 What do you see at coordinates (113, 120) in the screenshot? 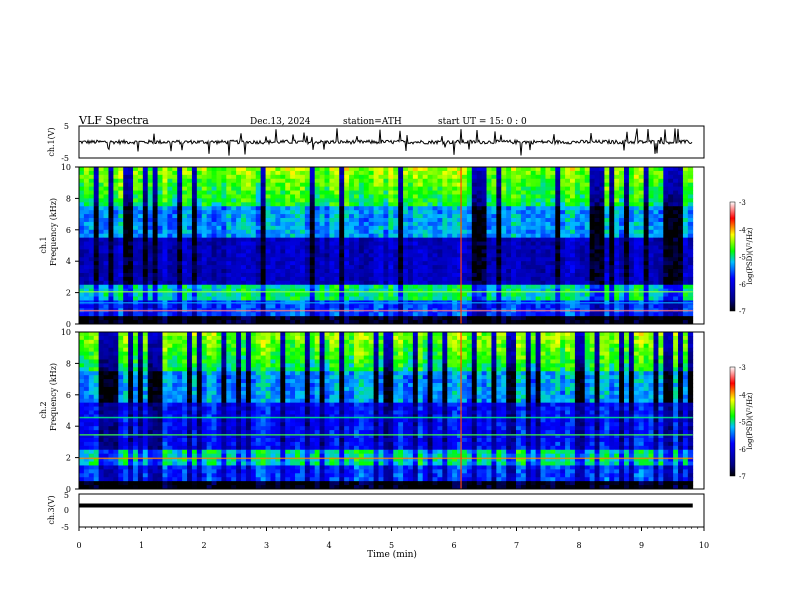
I see `figure-title: VLF Spectra` at bounding box center [113, 120].